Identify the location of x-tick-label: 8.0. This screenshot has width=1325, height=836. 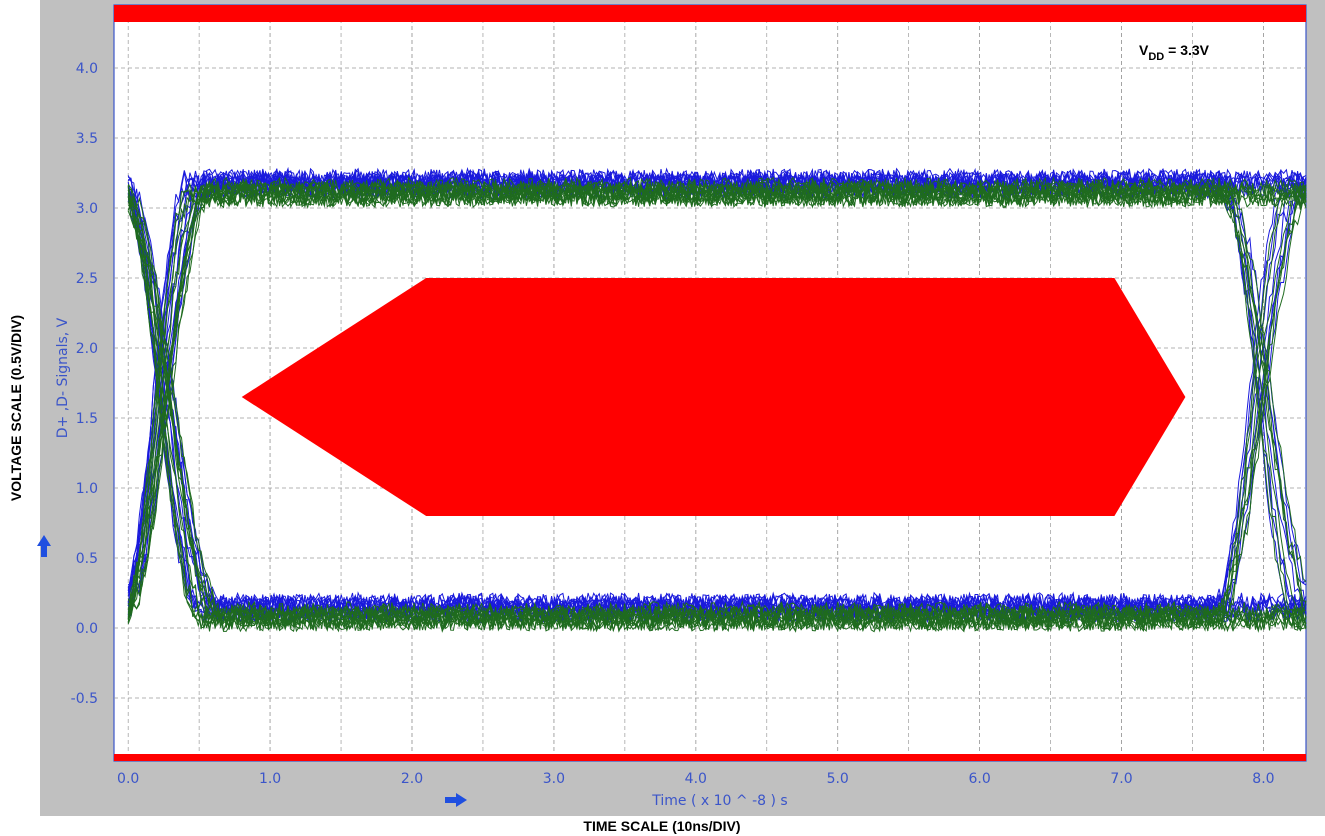
(1263, 779).